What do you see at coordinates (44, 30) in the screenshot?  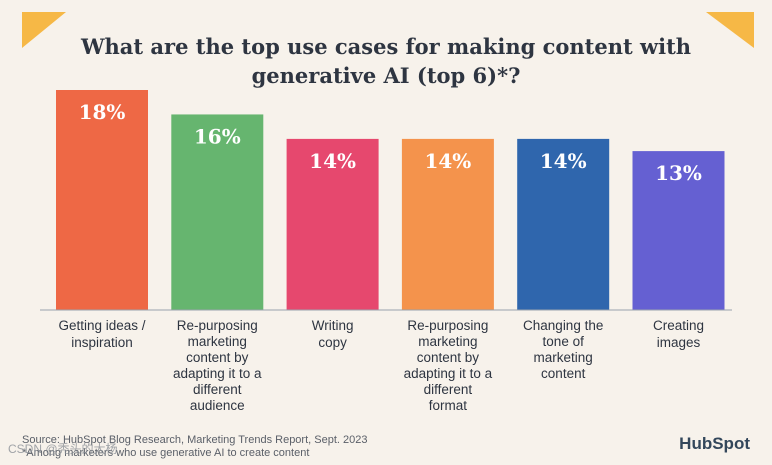 I see `corner-triangle-left` at bounding box center [44, 30].